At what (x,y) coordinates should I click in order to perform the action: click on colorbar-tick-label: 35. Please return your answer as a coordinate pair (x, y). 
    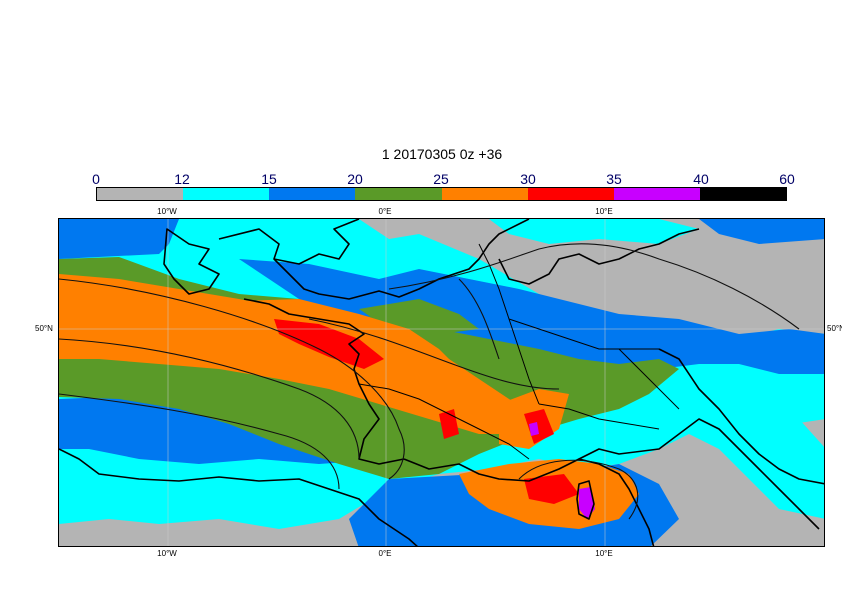
    Looking at the image, I should click on (614, 179).